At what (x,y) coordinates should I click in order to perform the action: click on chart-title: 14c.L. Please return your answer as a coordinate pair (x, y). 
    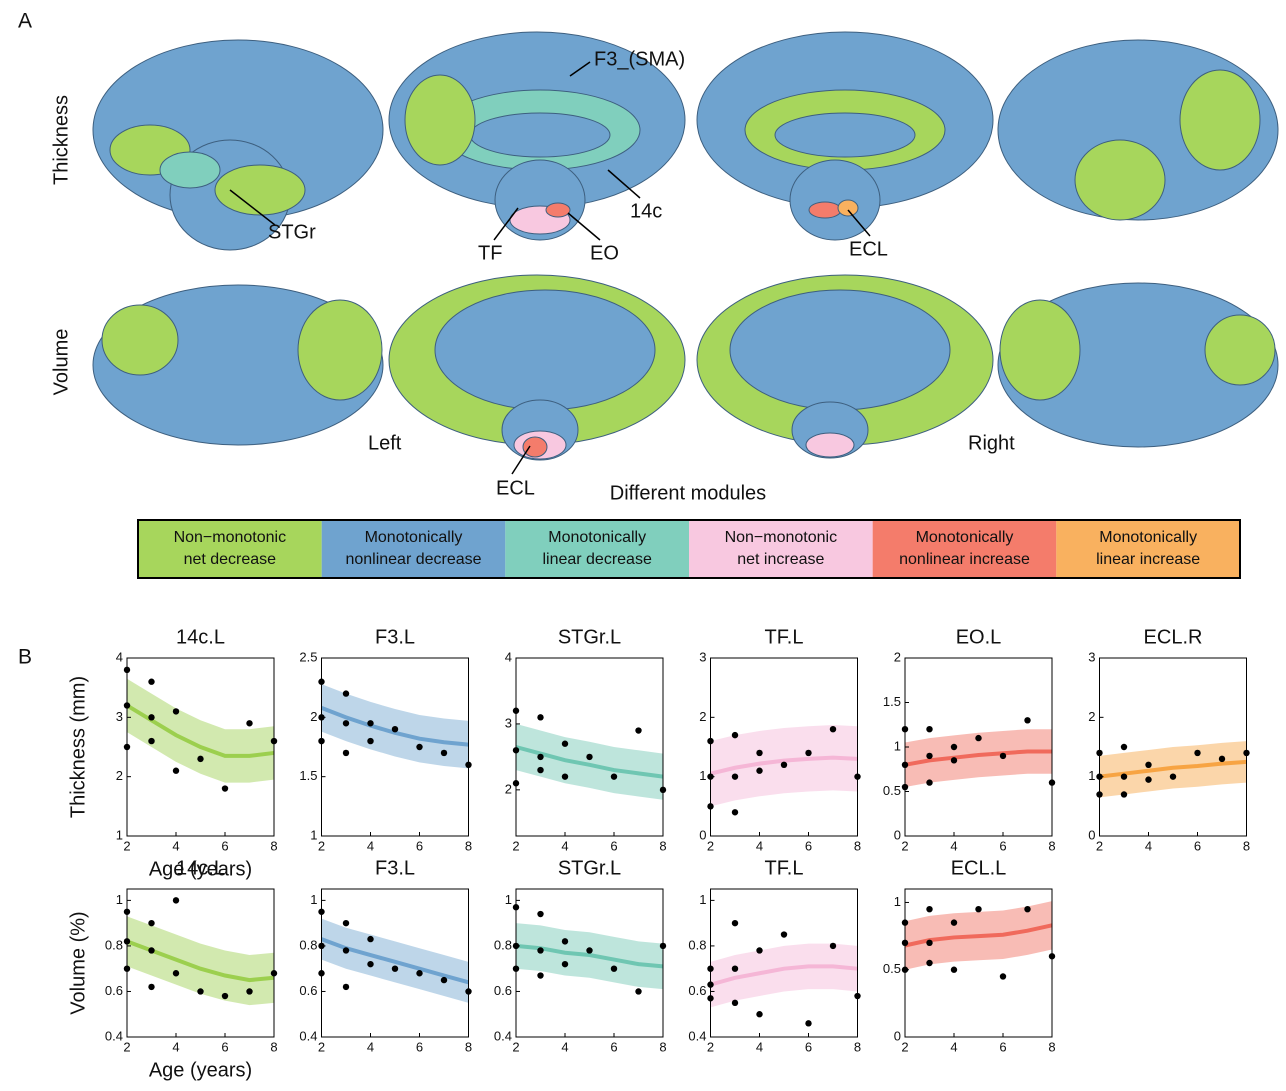
    Looking at the image, I should click on (200, 868).